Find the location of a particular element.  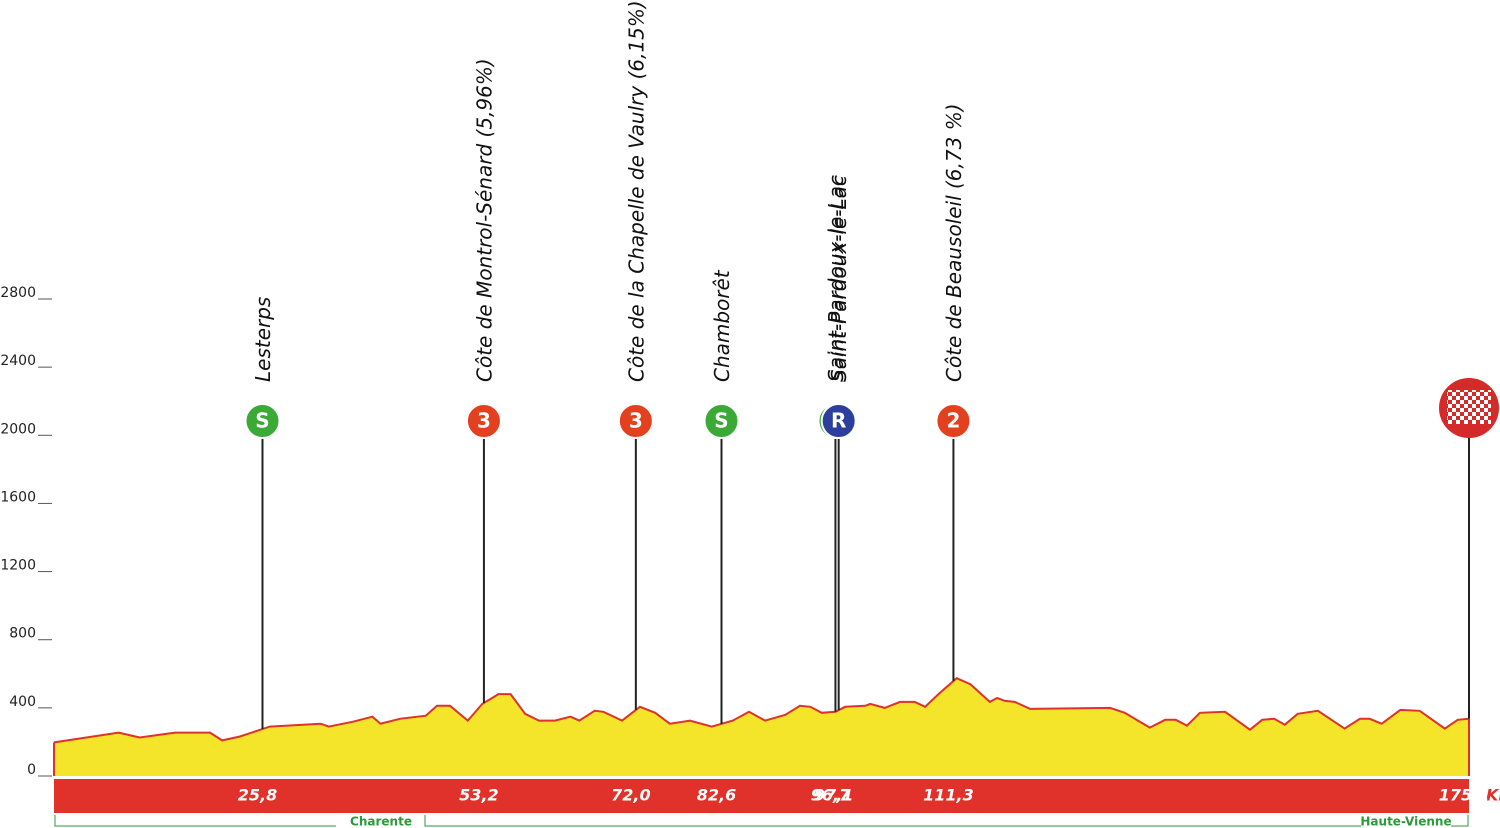

profile-line is located at coordinates (761, 710).